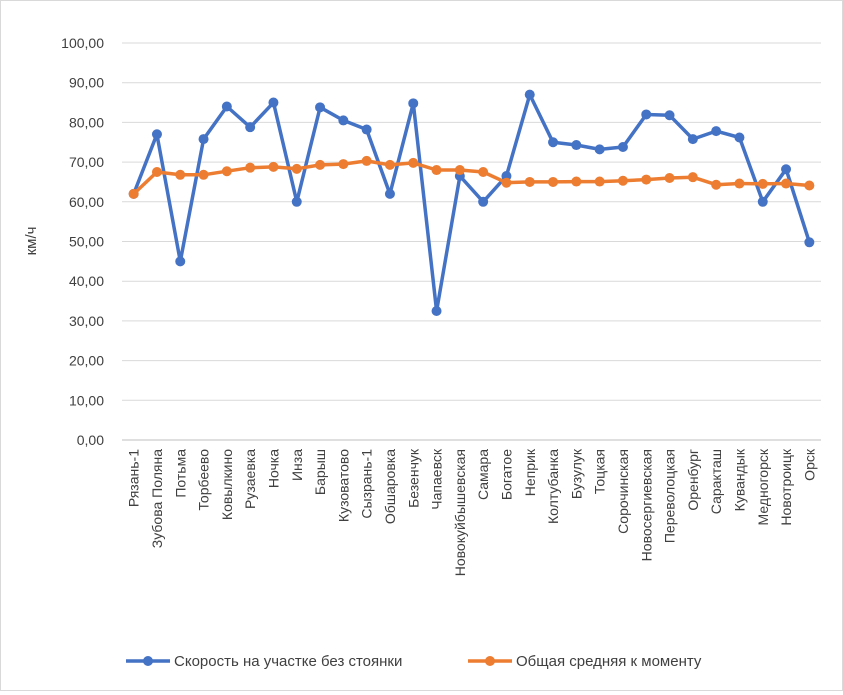 This screenshot has height=695, width=843. Describe the element at coordinates (86, 321) in the screenshot. I see `y-tick-label: 30,00` at that location.